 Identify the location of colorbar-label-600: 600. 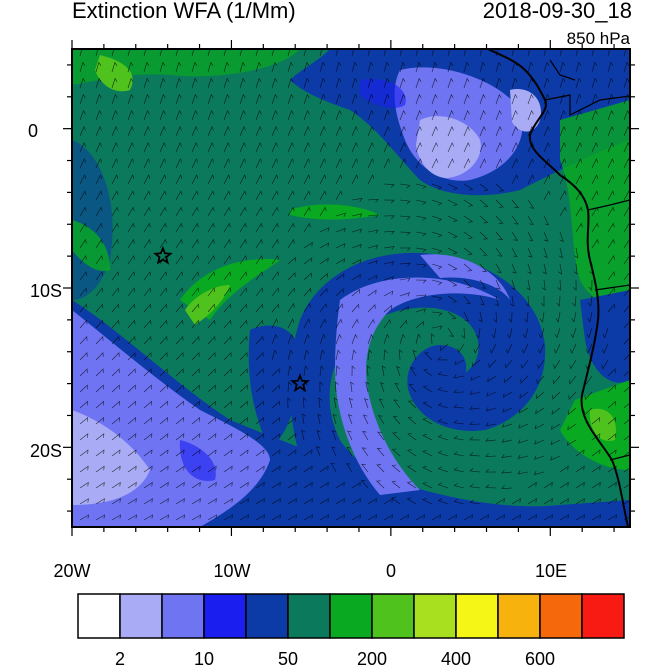
(540, 658).